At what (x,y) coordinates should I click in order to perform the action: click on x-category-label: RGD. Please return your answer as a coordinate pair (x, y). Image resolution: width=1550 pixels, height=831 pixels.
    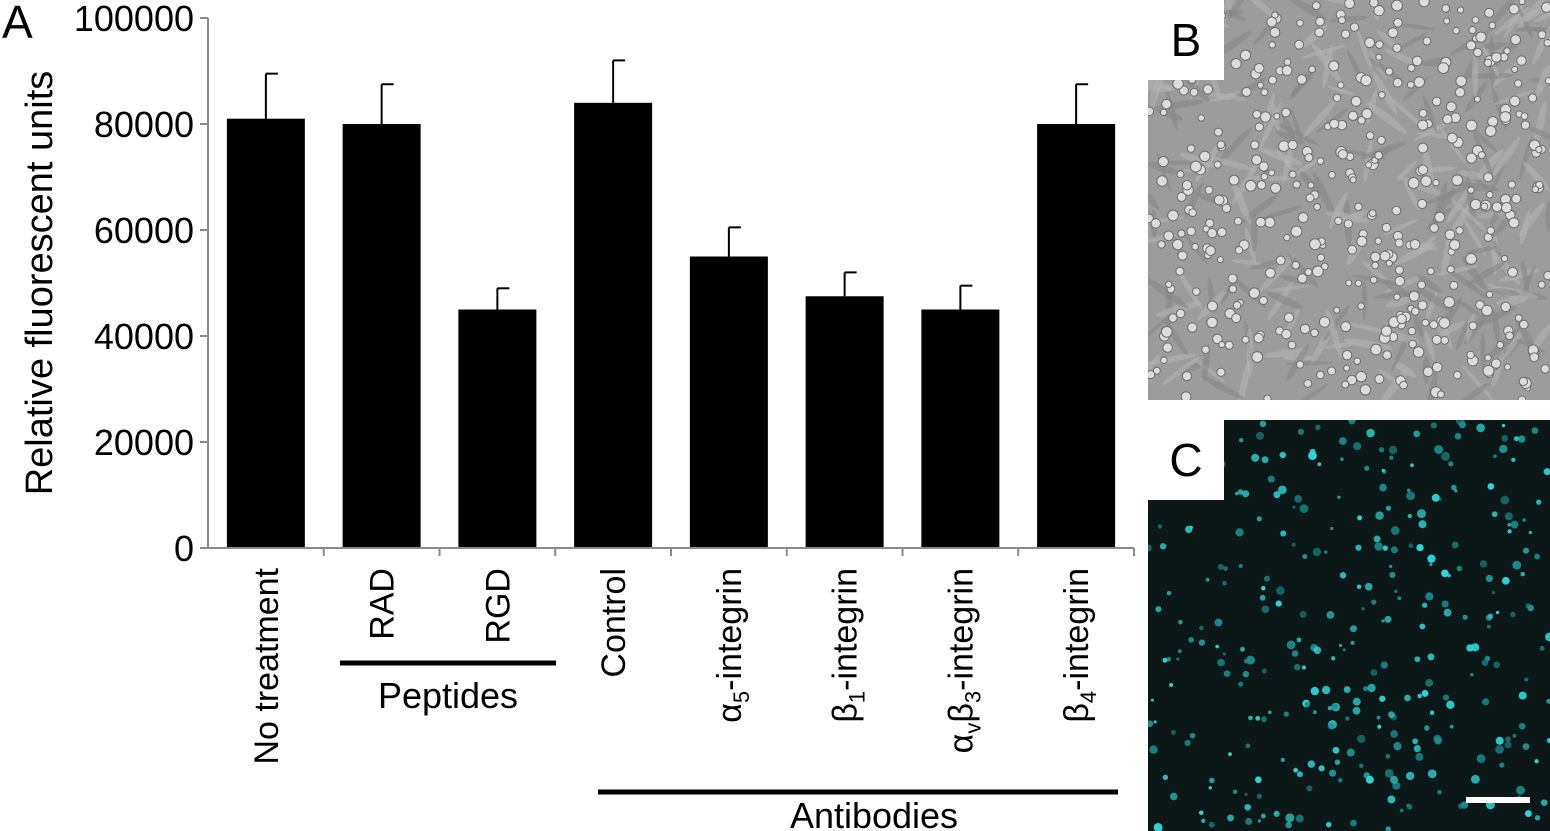
    Looking at the image, I should click on (498, 606).